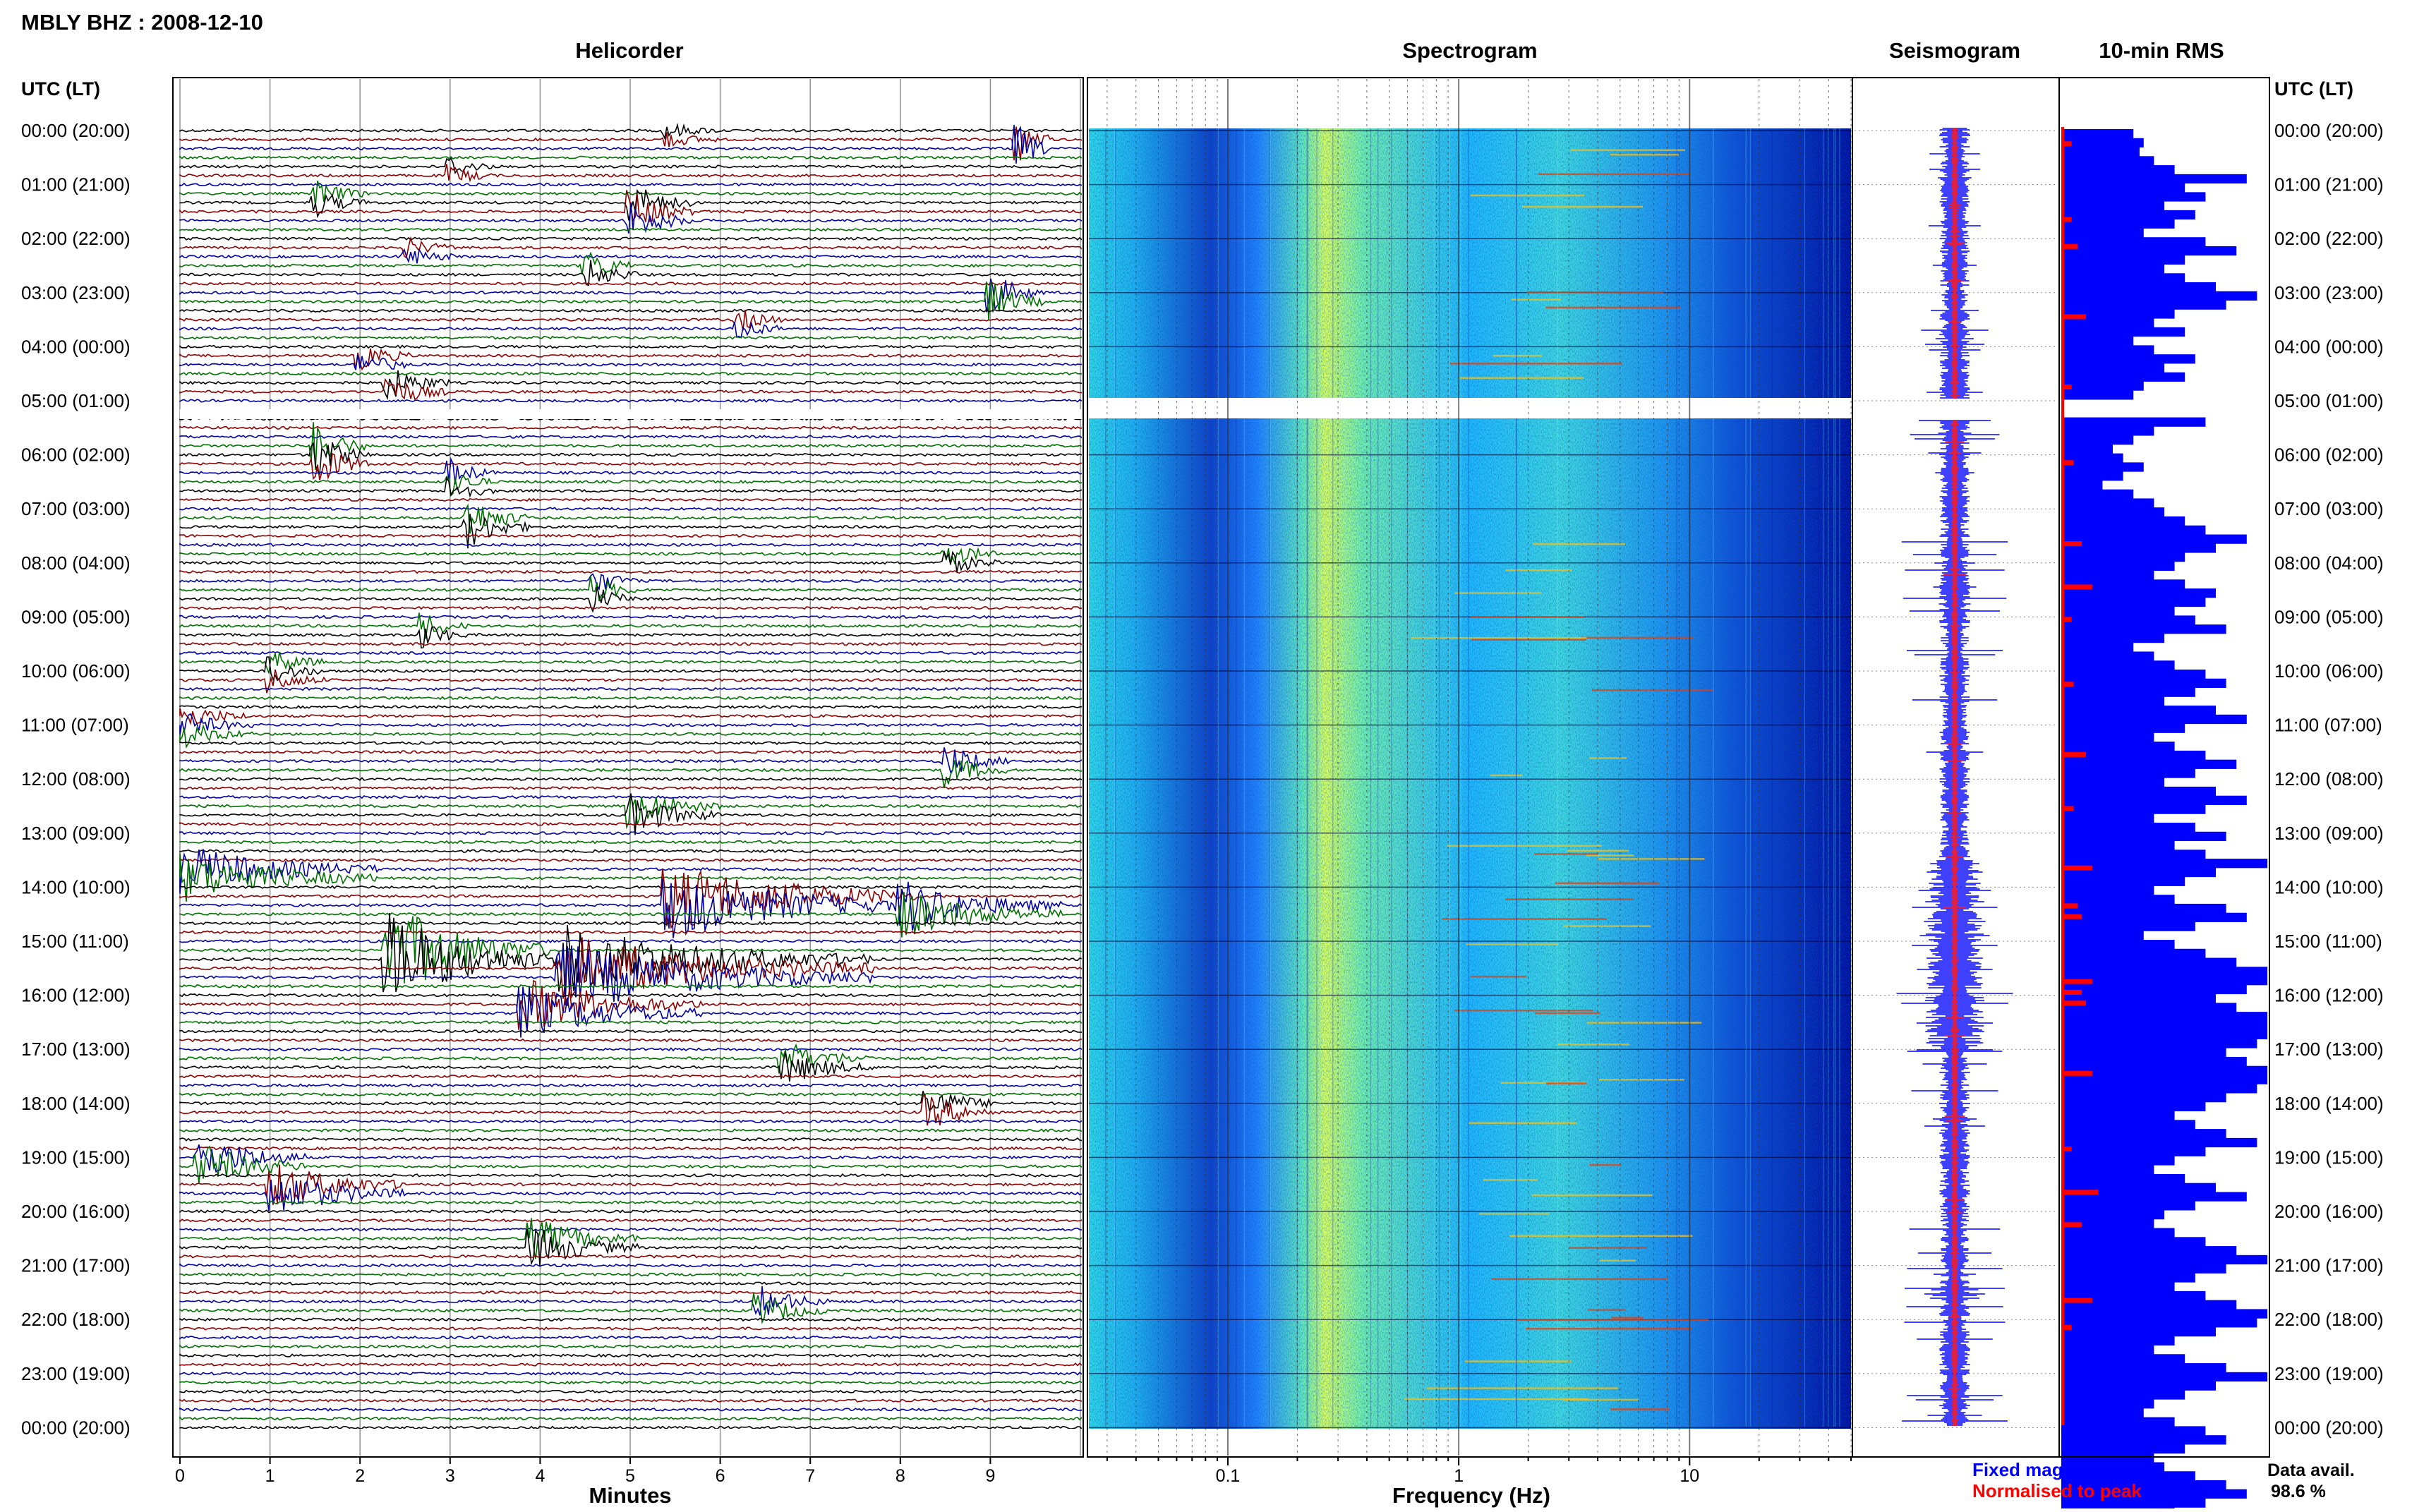 This screenshot has width=2412, height=1512. I want to click on minutes-tick-label: 2, so click(360, 1476).